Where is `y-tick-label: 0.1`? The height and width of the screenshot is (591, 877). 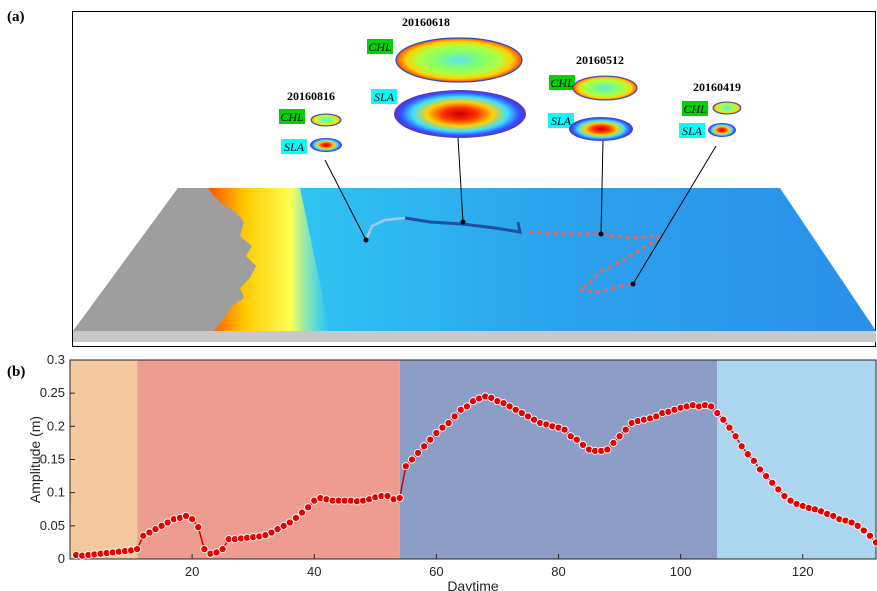 y-tick-label: 0.1 is located at coordinates (56, 492).